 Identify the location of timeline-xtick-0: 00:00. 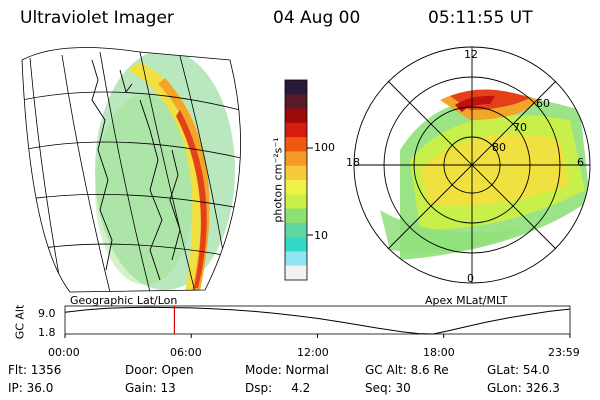
(64, 352).